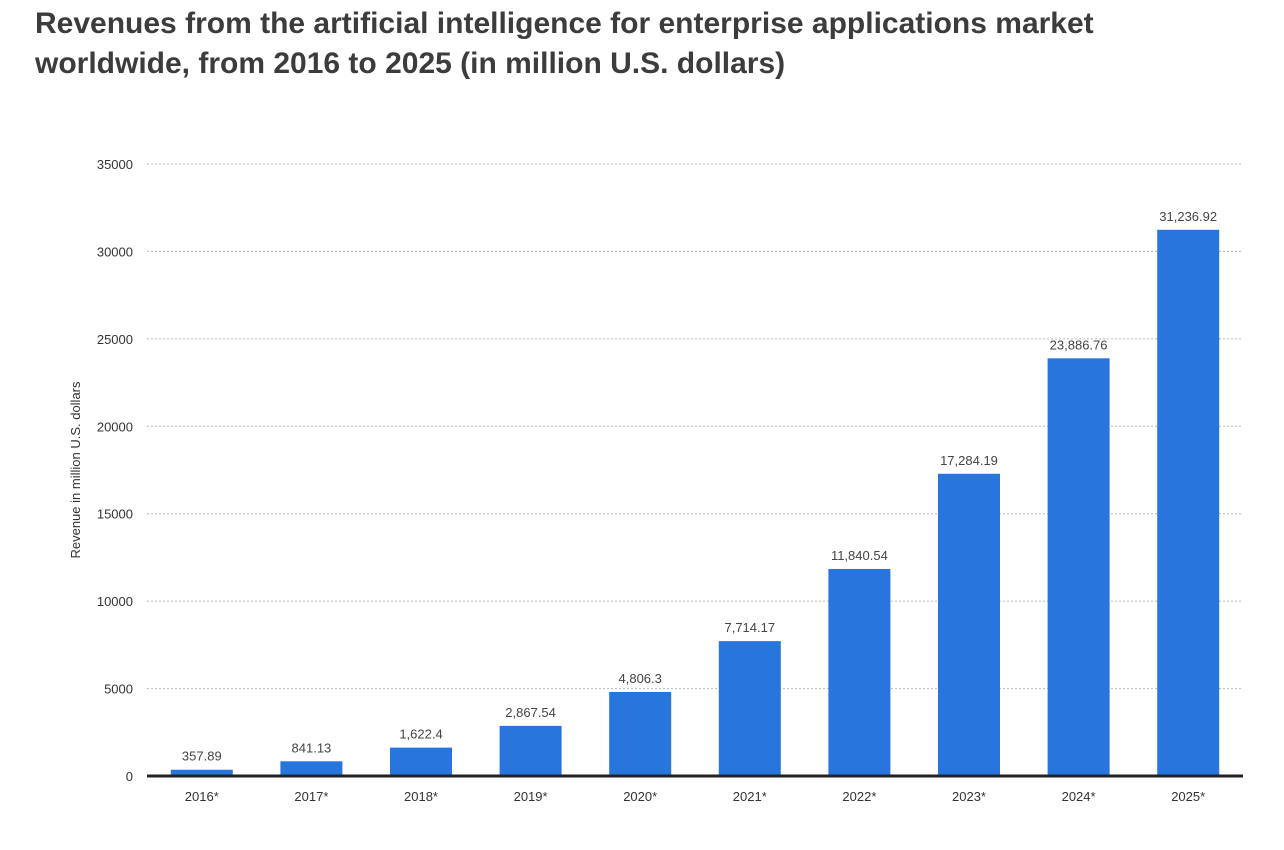 This screenshot has height=850, width=1284. What do you see at coordinates (115, 164) in the screenshot?
I see `y-tick-label: 35000` at bounding box center [115, 164].